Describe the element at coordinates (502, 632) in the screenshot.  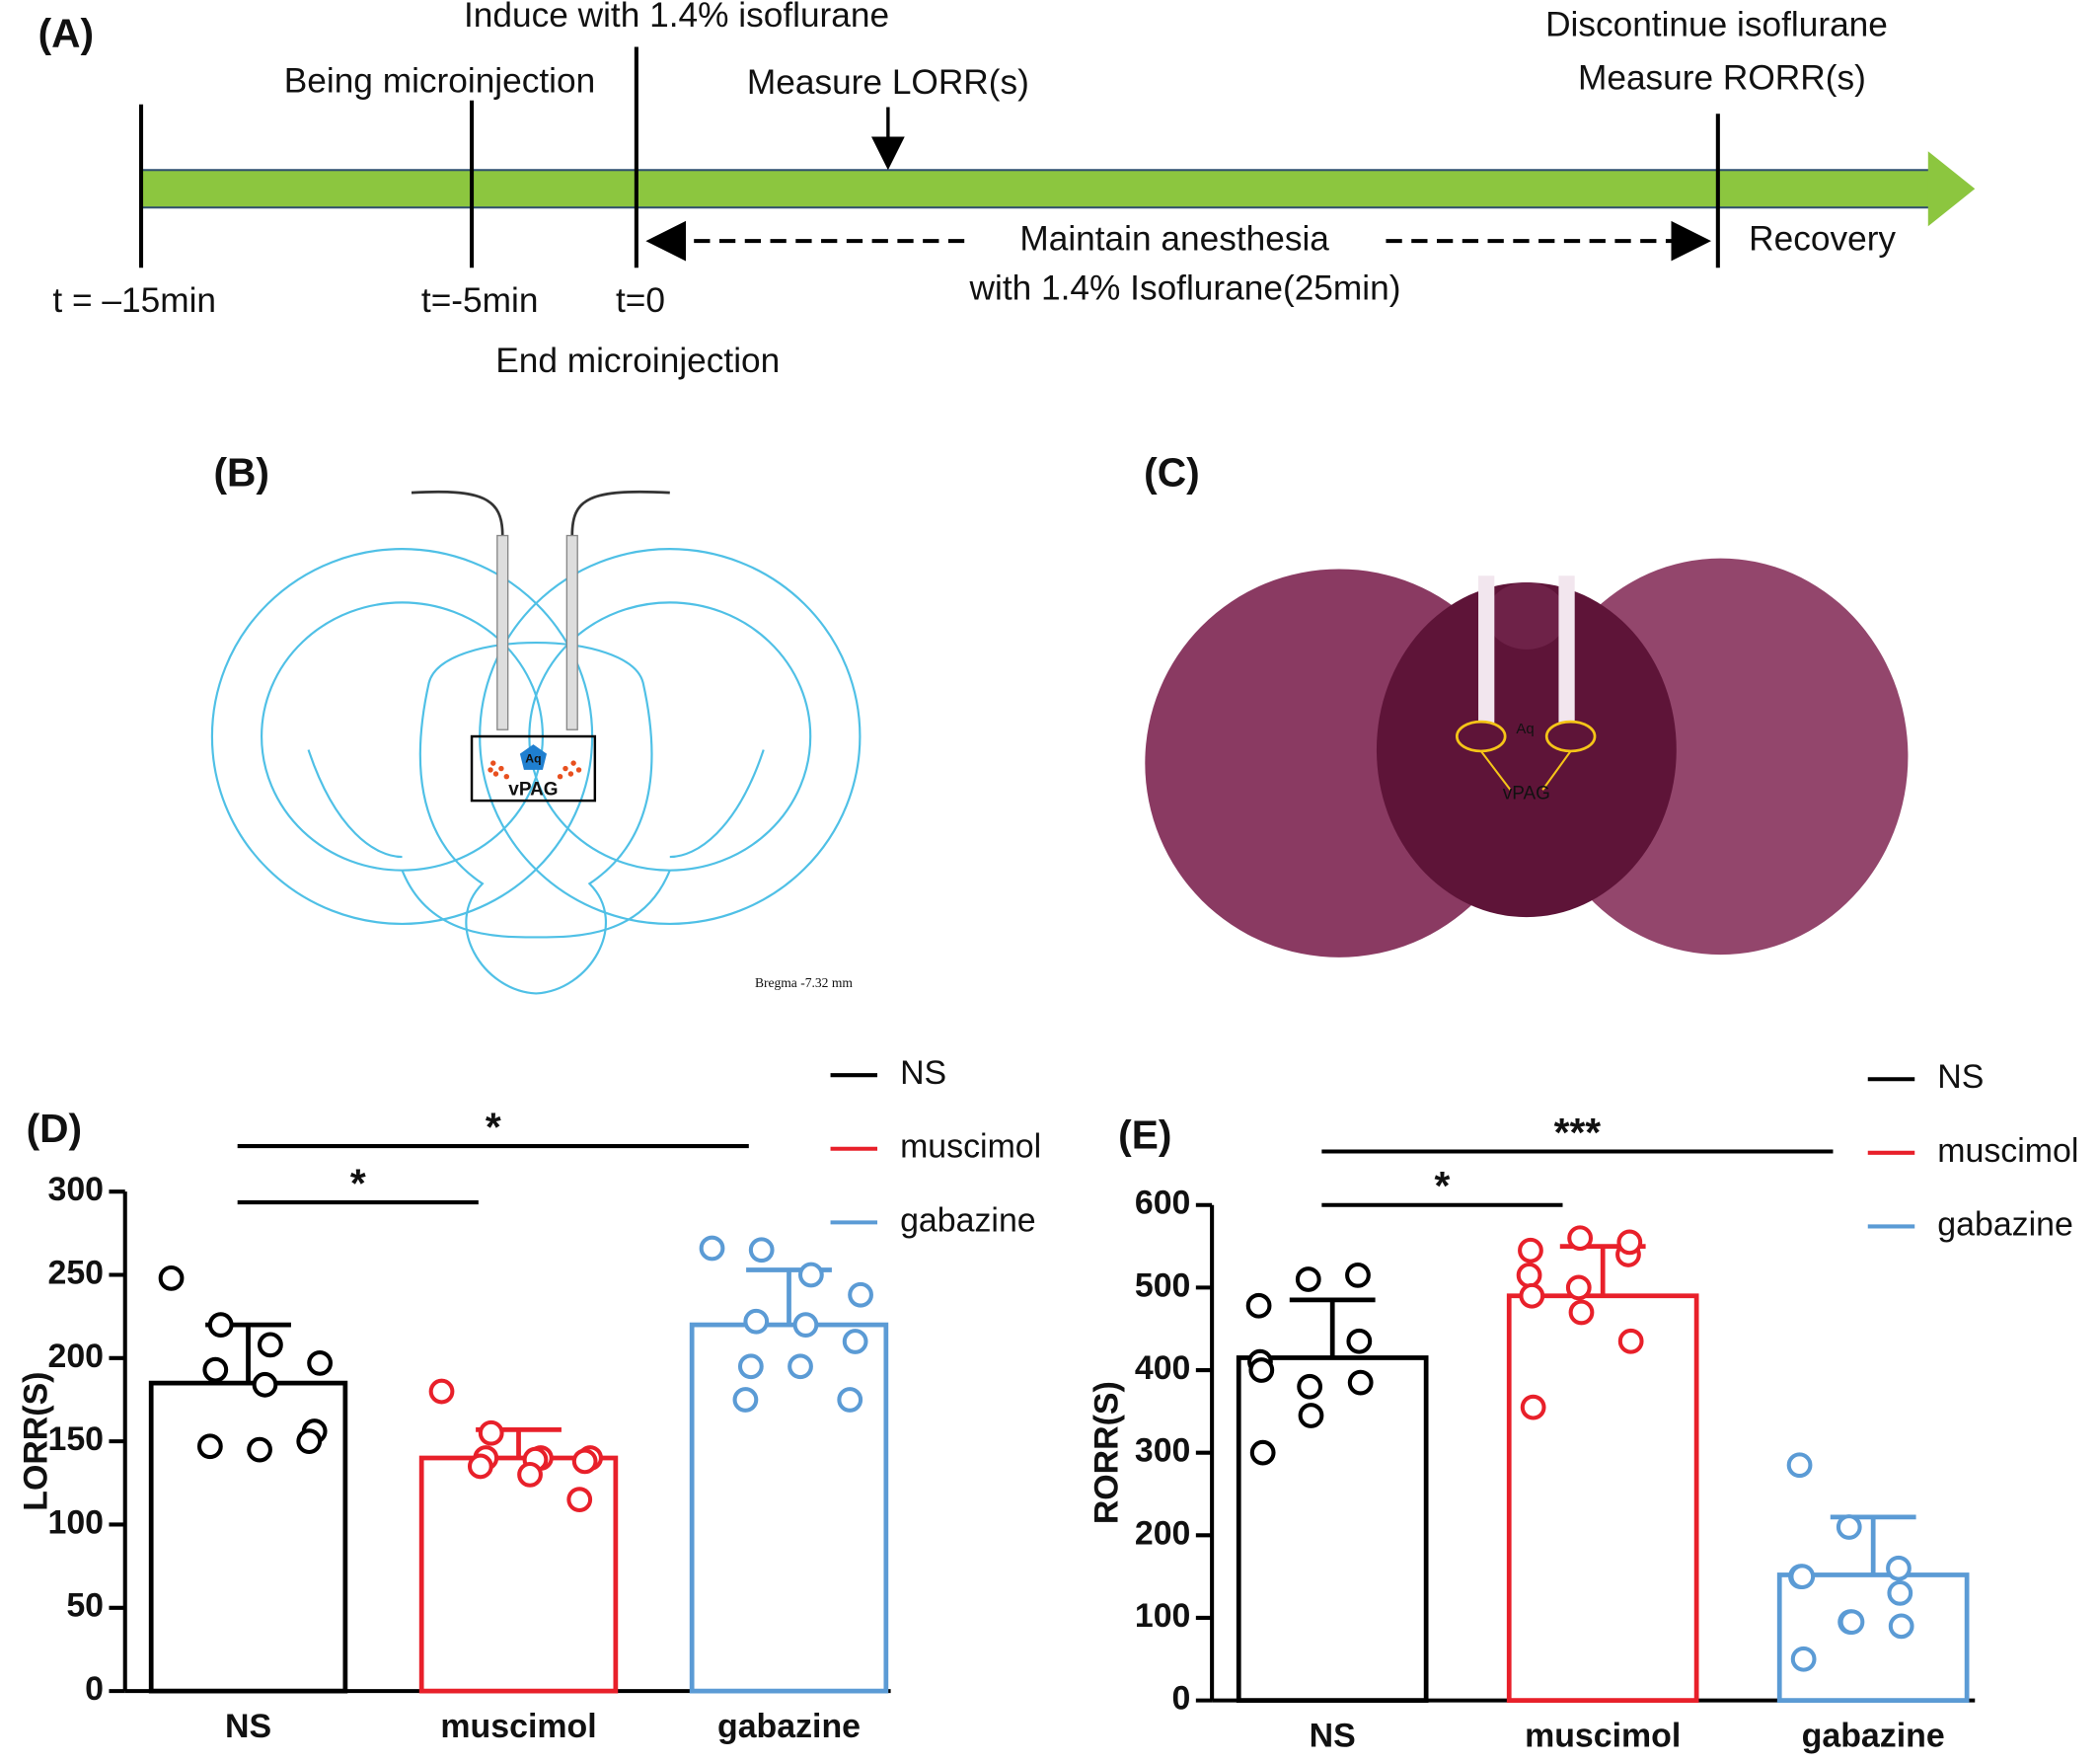
I see `cannula` at that location.